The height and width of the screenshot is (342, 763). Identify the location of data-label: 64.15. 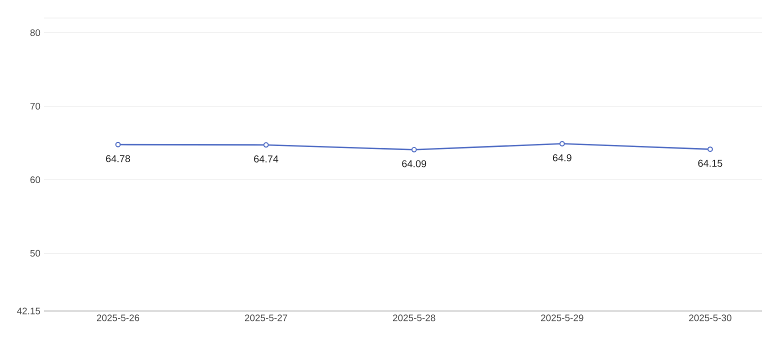
(710, 163).